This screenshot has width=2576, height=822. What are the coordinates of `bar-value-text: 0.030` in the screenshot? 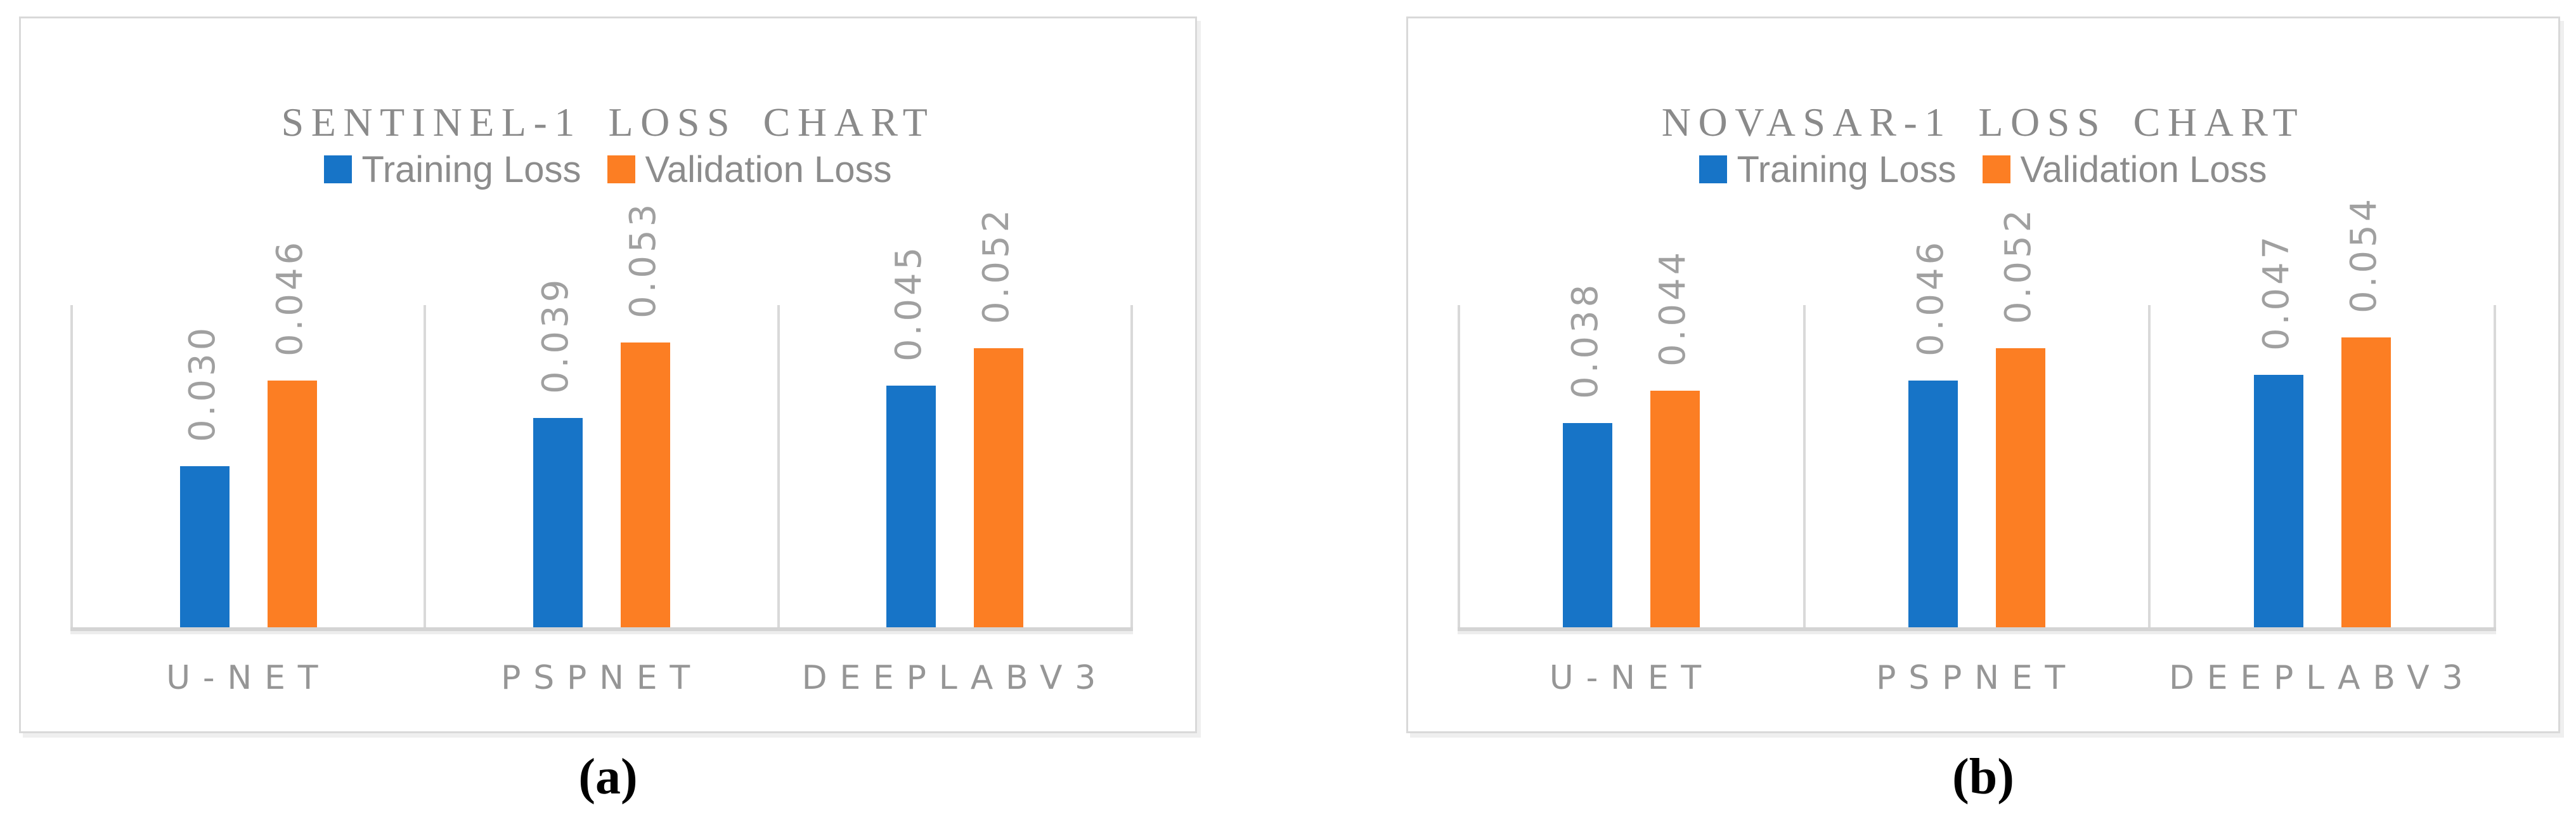 It's located at (202, 383).